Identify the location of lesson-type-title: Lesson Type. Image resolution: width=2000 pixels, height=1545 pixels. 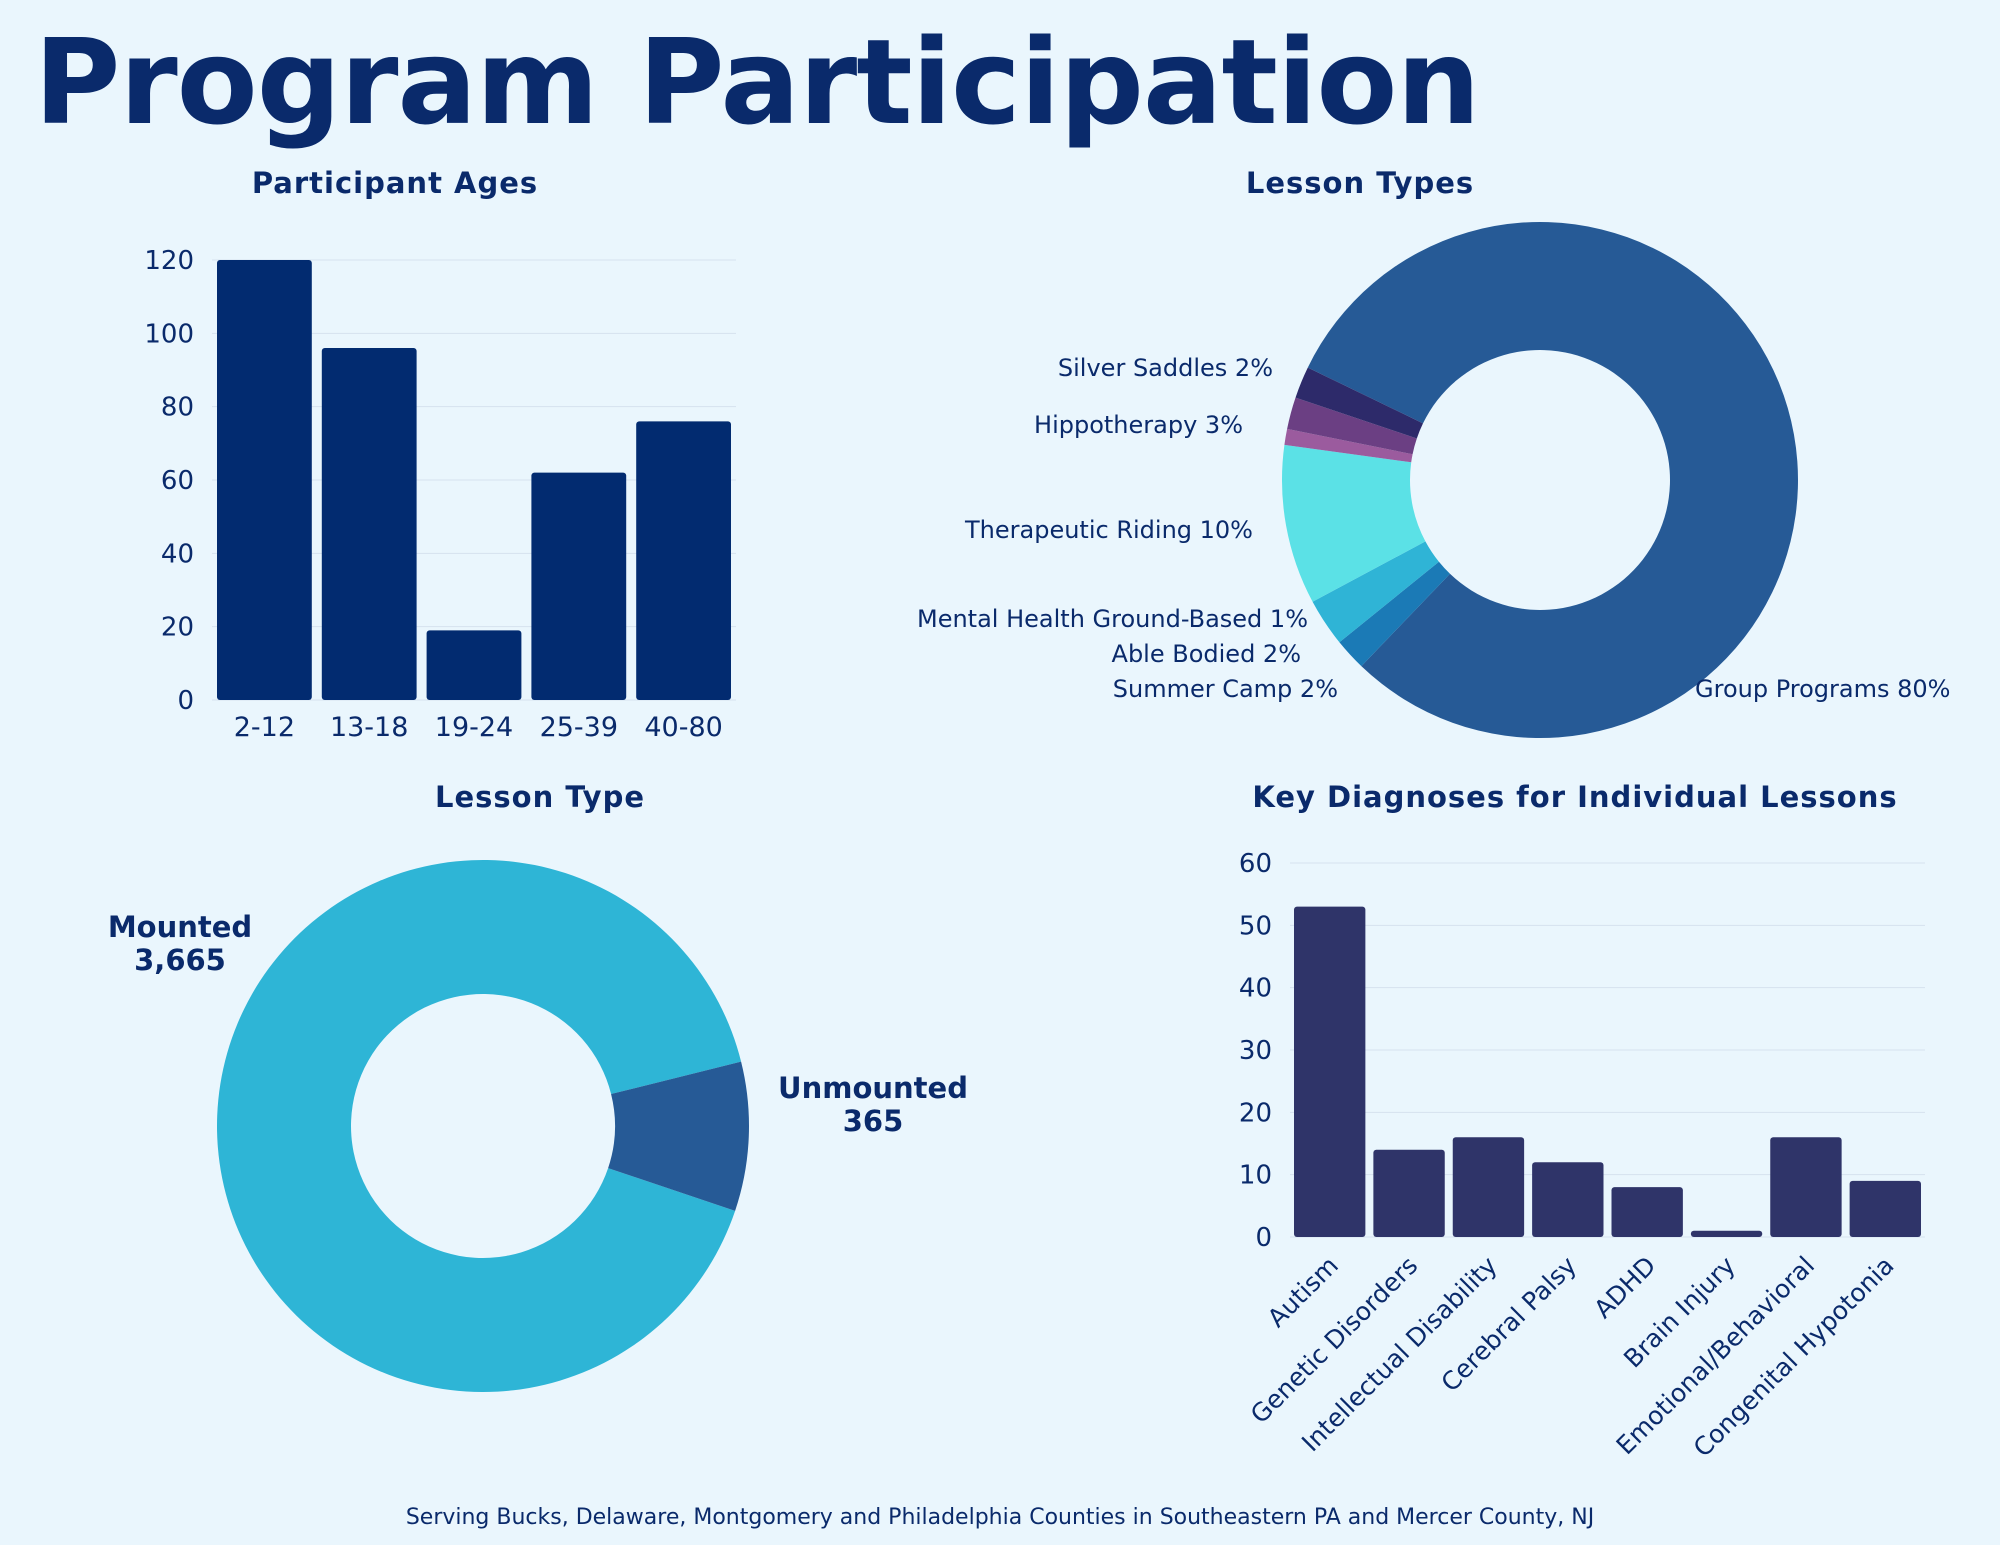
(539, 797).